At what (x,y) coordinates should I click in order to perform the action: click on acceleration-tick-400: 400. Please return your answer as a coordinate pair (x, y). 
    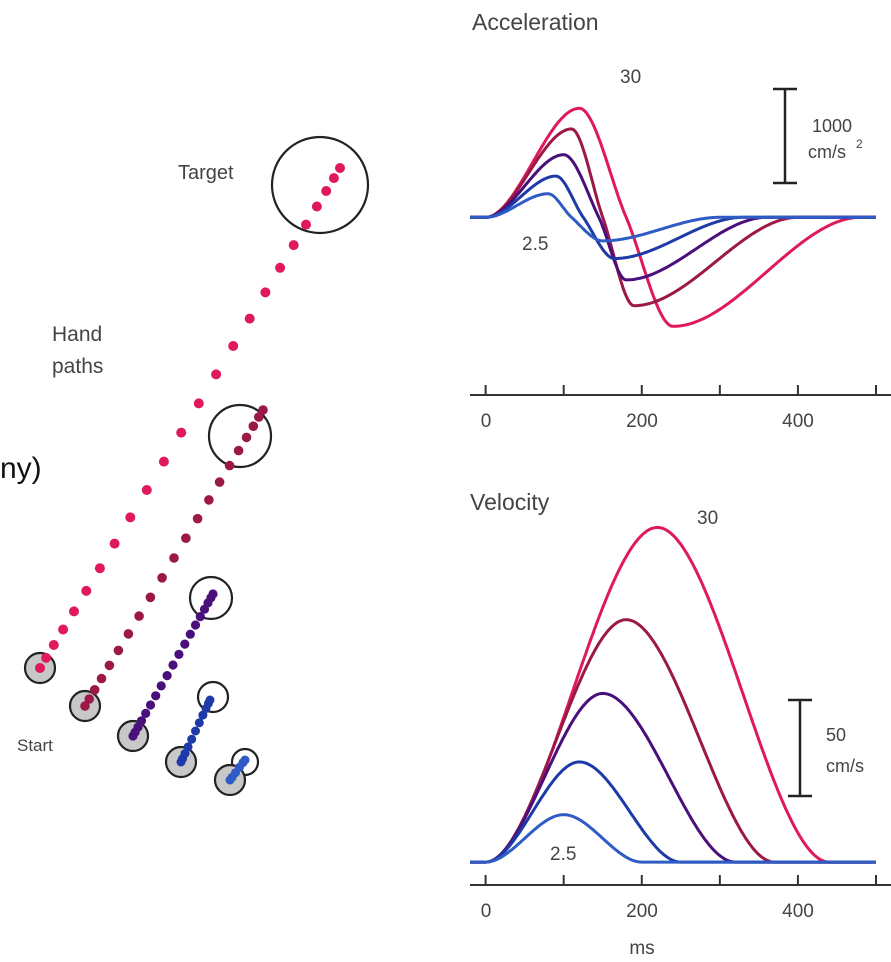
    Looking at the image, I should click on (798, 421).